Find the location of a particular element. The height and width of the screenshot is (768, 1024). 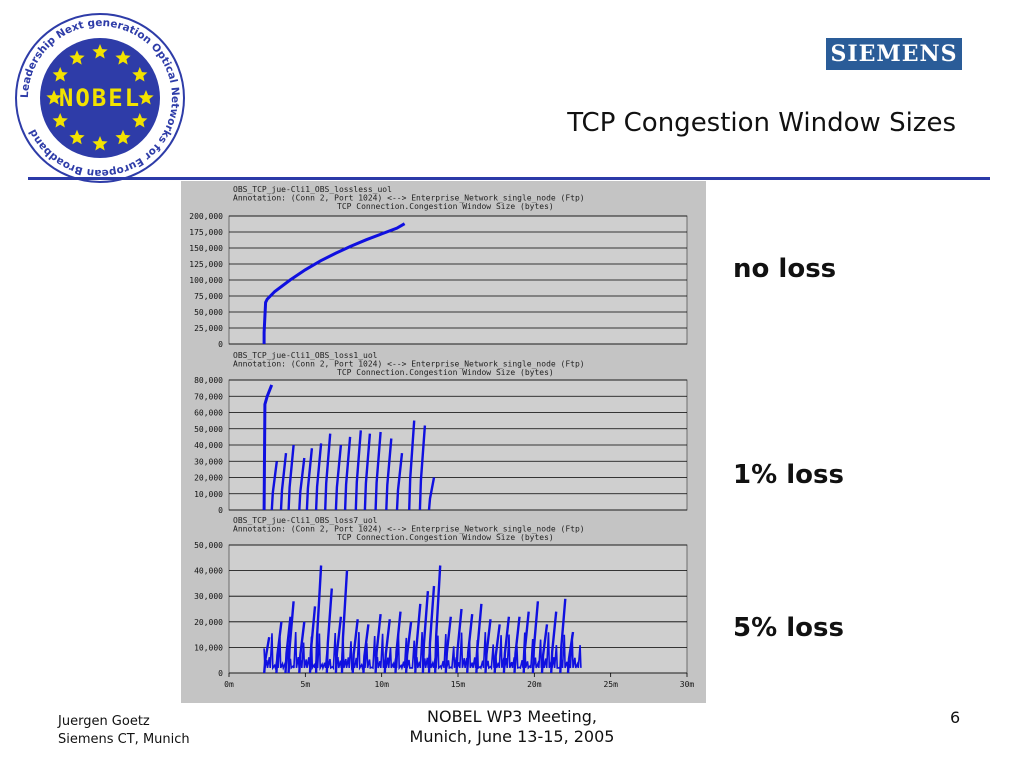

y-tick-label: 175,000 is located at coordinates (206, 232).